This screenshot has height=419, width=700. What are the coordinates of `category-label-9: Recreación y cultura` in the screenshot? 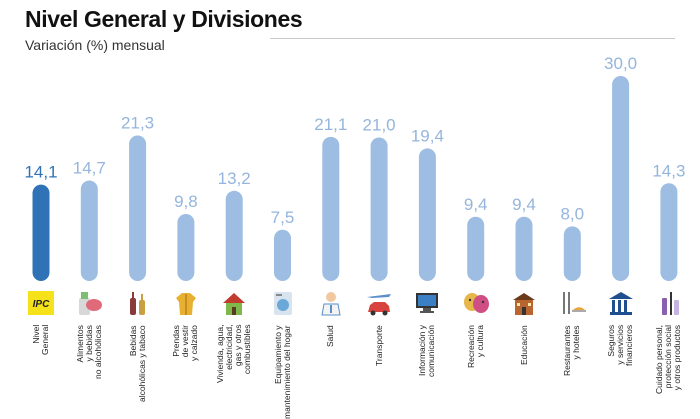 It's located at (475, 346).